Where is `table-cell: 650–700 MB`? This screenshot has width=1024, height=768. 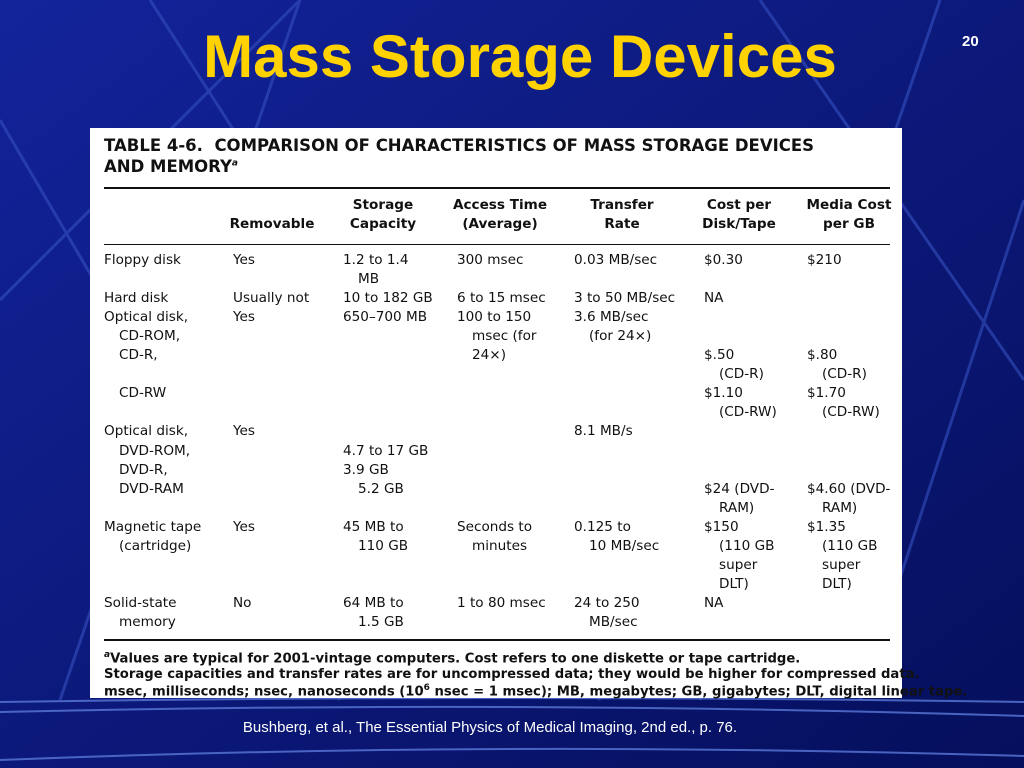 table-cell: 650–700 MB is located at coordinates (385, 317).